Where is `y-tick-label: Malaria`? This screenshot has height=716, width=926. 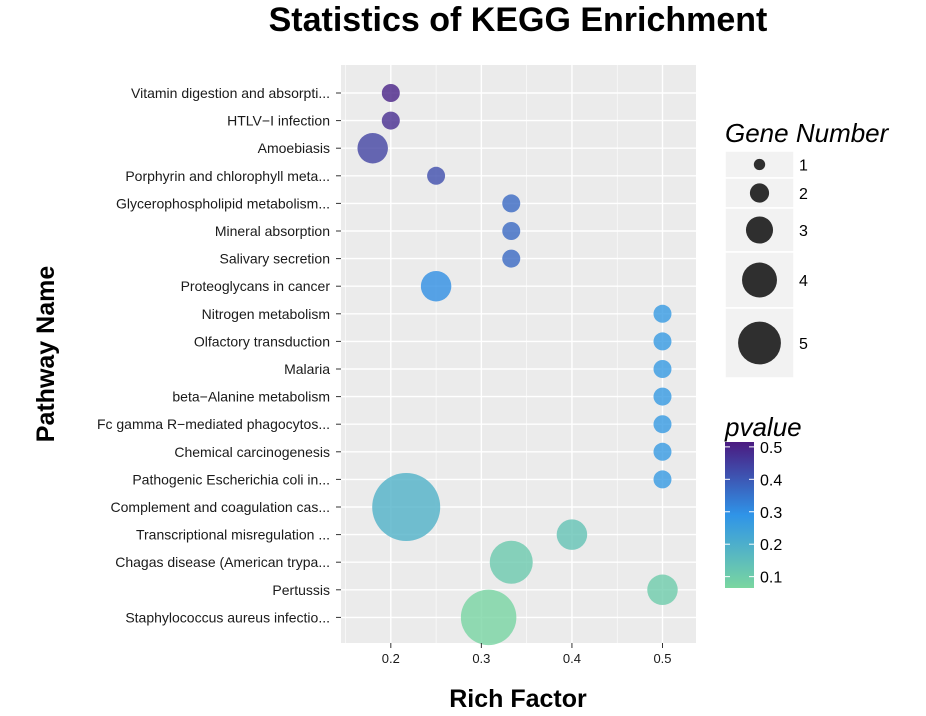 y-tick-label: Malaria is located at coordinates (307, 369).